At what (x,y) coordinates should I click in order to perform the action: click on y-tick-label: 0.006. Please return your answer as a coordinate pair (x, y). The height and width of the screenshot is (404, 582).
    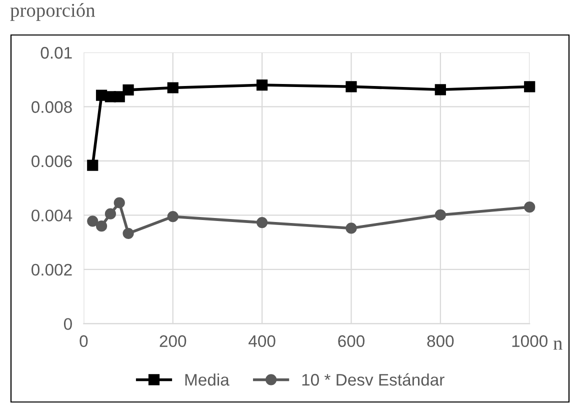
    Looking at the image, I should click on (52, 161).